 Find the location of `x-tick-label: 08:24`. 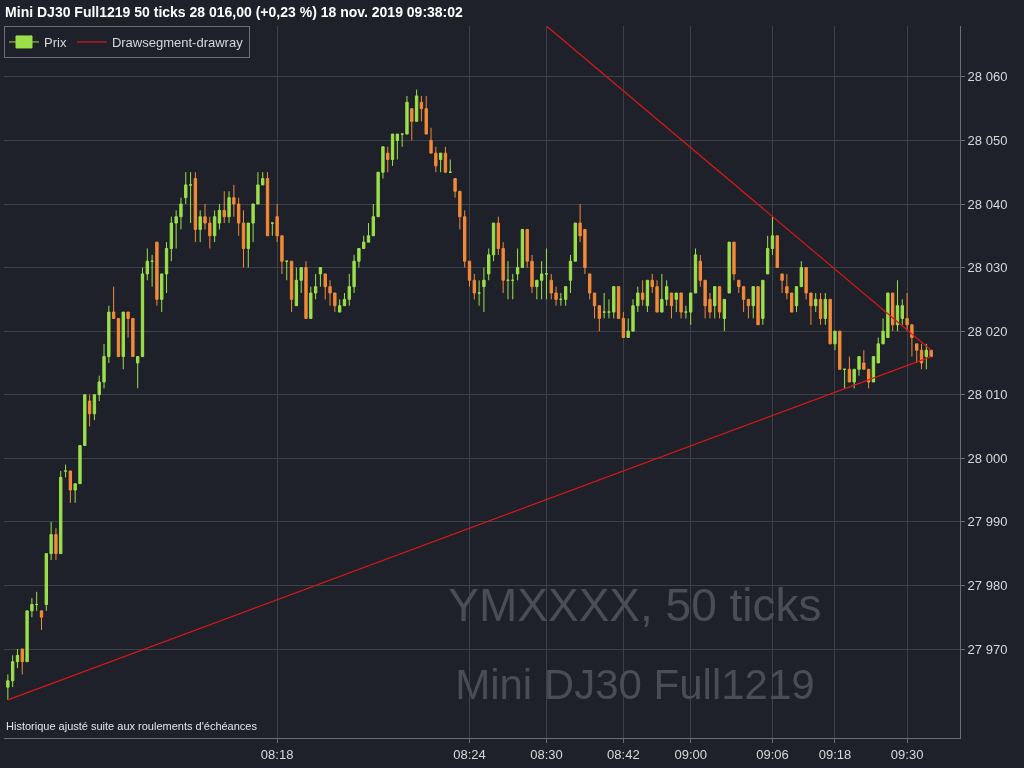

x-tick-label: 08:24 is located at coordinates (469, 754).